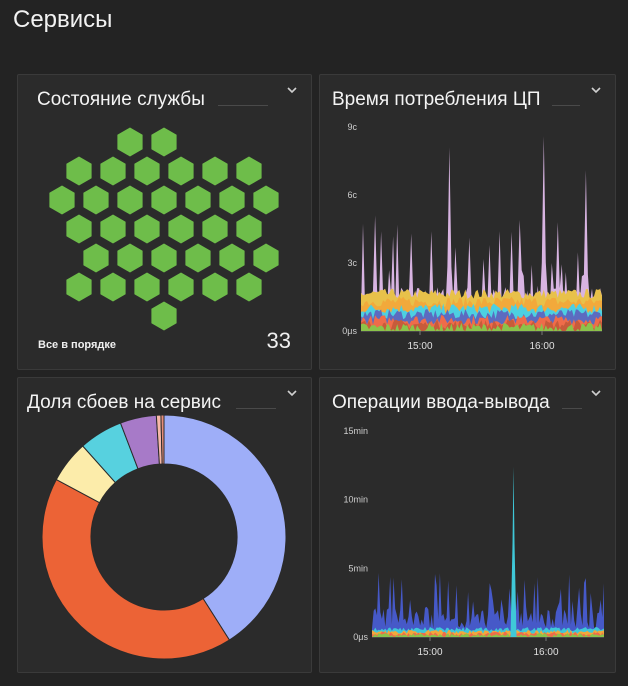 The width and height of the screenshot is (628, 686). What do you see at coordinates (355, 500) in the screenshot?
I see `y-tick-label: 10min` at bounding box center [355, 500].